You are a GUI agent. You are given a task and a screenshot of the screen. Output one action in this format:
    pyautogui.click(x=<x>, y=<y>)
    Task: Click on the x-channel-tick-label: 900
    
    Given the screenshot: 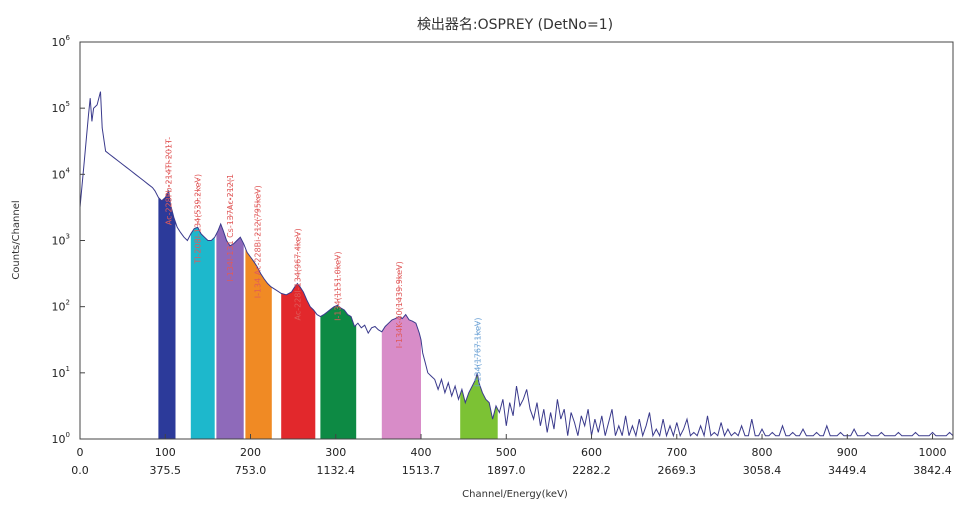 What is the action you would take?
    pyautogui.click(x=847, y=452)
    